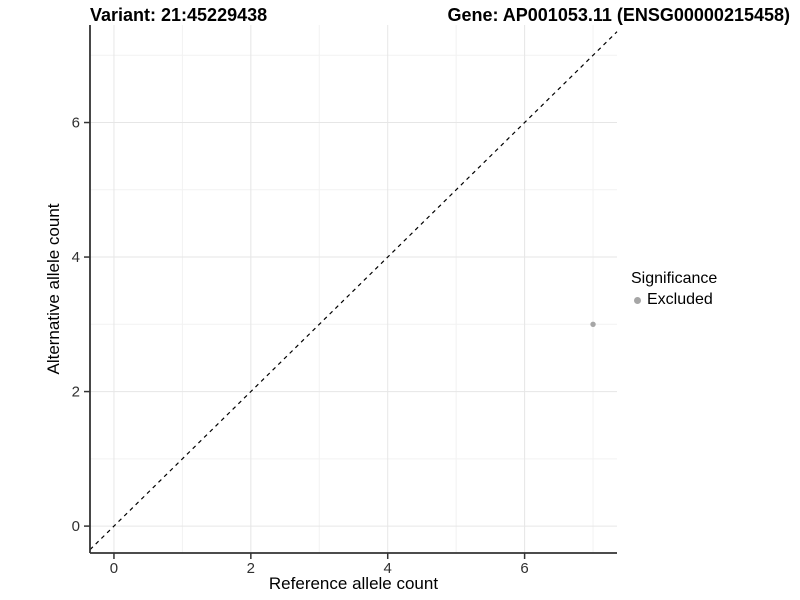  I want to click on data-point, so click(593, 324).